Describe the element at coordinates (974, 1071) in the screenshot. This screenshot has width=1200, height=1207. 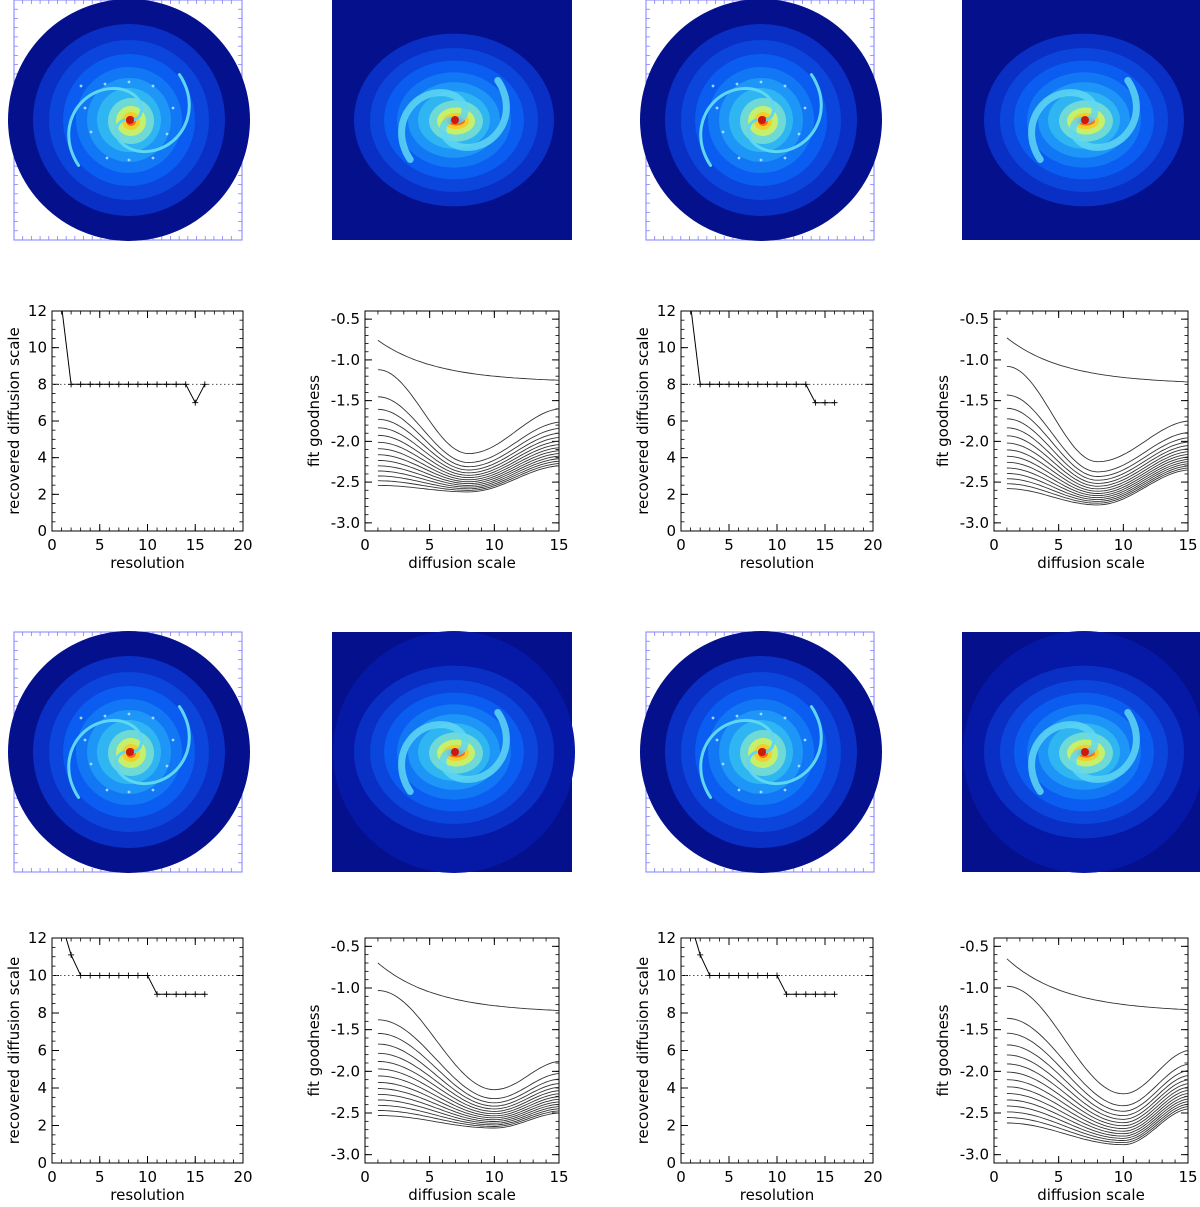
I see `y-tick-label: -2.0` at that location.